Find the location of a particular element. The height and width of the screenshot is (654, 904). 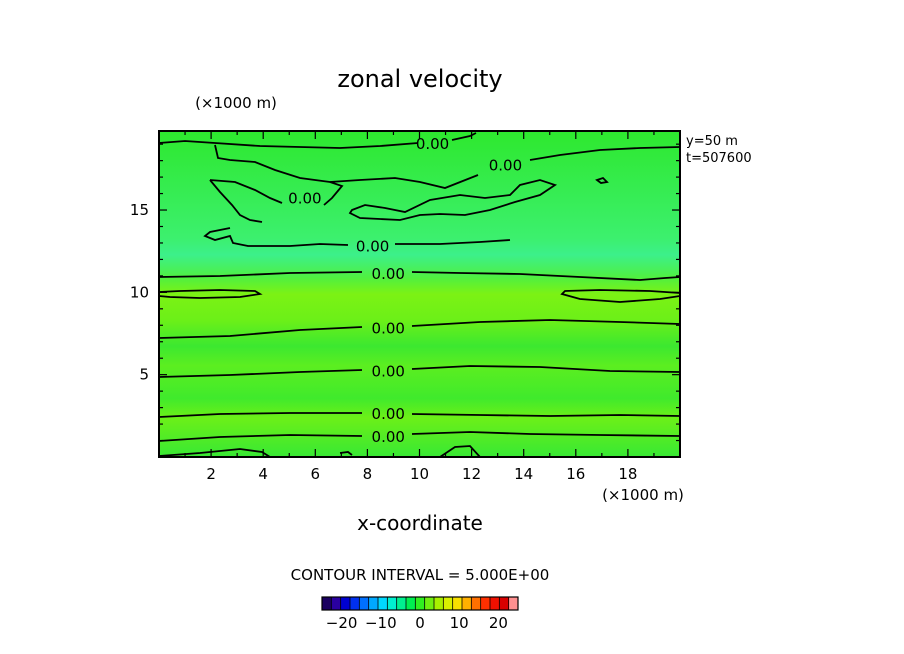

colorbar-tick-label: −20 is located at coordinates (342, 623).